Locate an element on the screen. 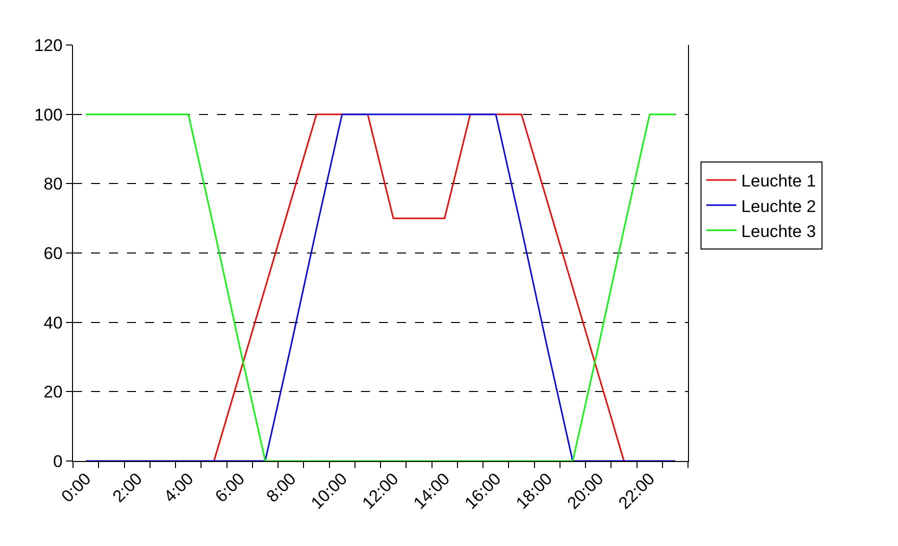  legend-label: Leuchte 2 is located at coordinates (778, 206).